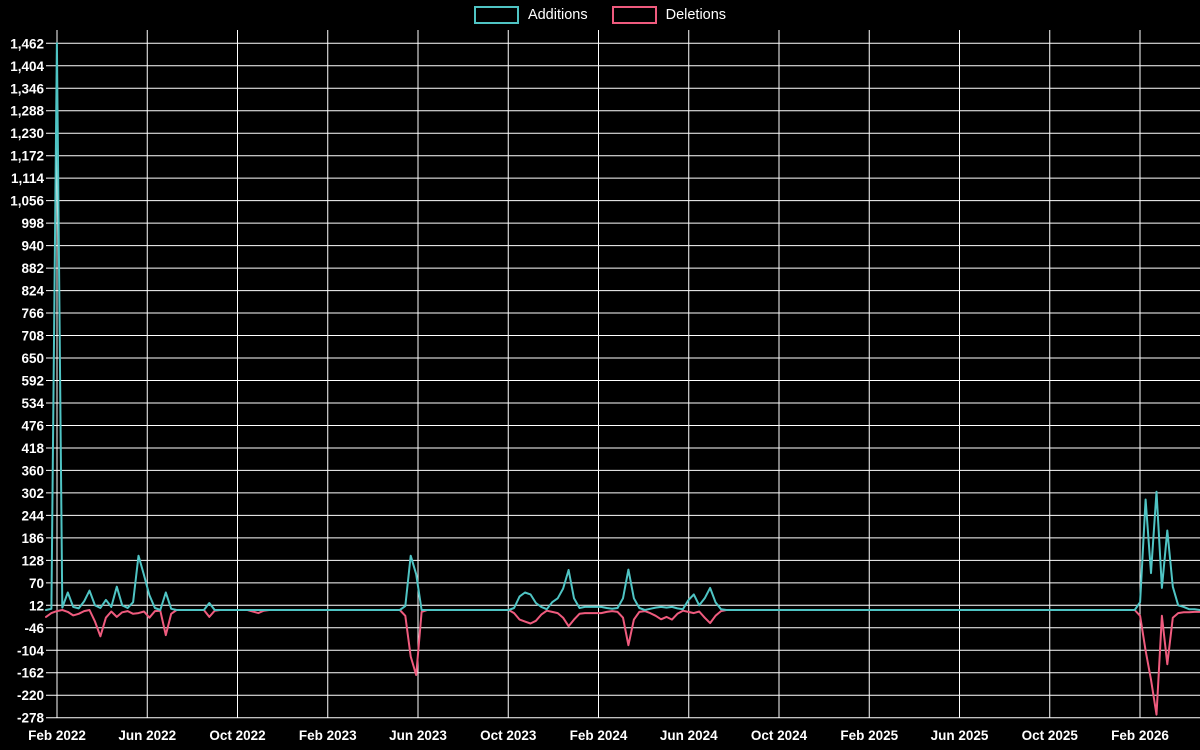  I want to click on x-axis-tick-label: Jun 2024, so click(689, 735).